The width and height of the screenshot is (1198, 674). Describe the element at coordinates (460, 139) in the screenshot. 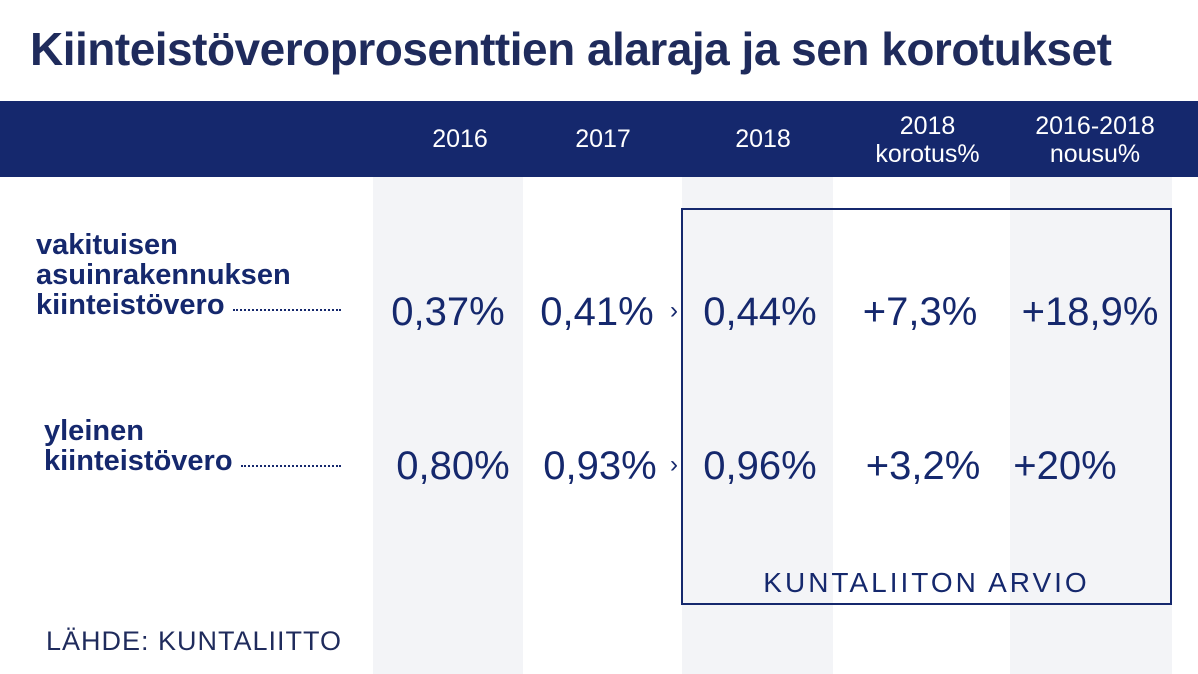

I see `header-2016: 2016` at that location.